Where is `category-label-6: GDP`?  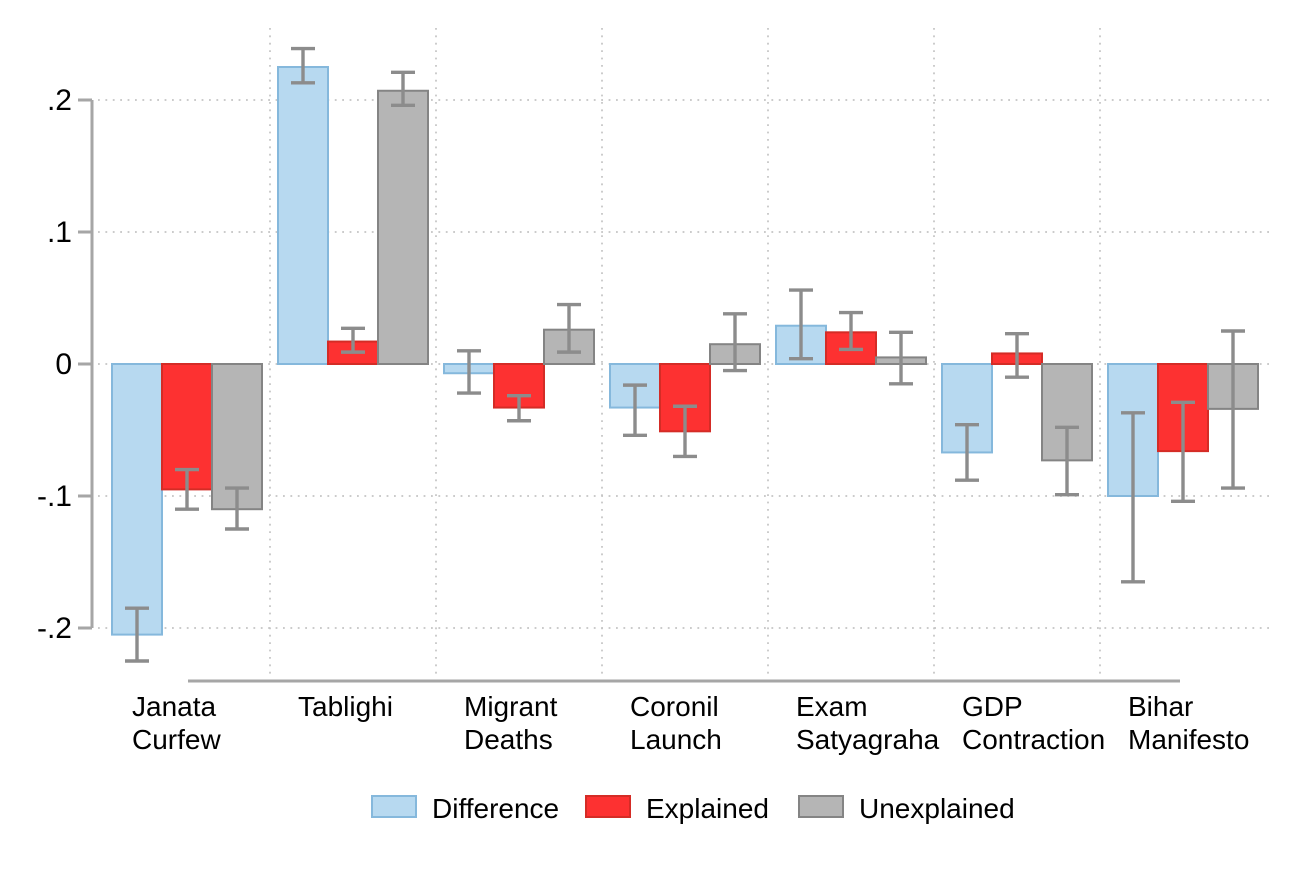
category-label-6: GDP is located at coordinates (992, 706).